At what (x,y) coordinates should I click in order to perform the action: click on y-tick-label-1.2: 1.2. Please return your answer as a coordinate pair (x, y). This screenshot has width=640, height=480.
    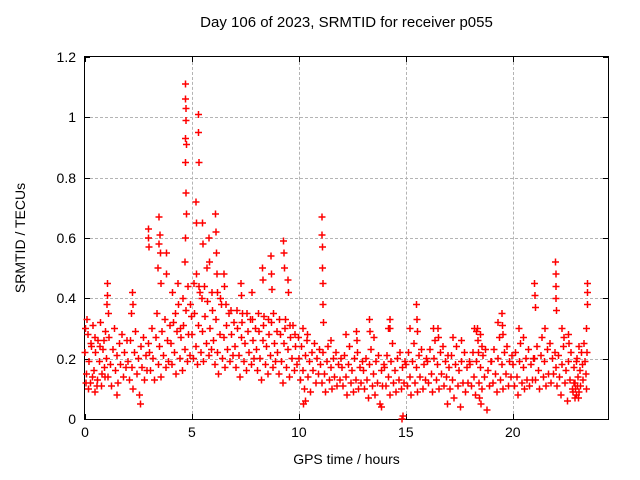
    Looking at the image, I should click on (66, 57).